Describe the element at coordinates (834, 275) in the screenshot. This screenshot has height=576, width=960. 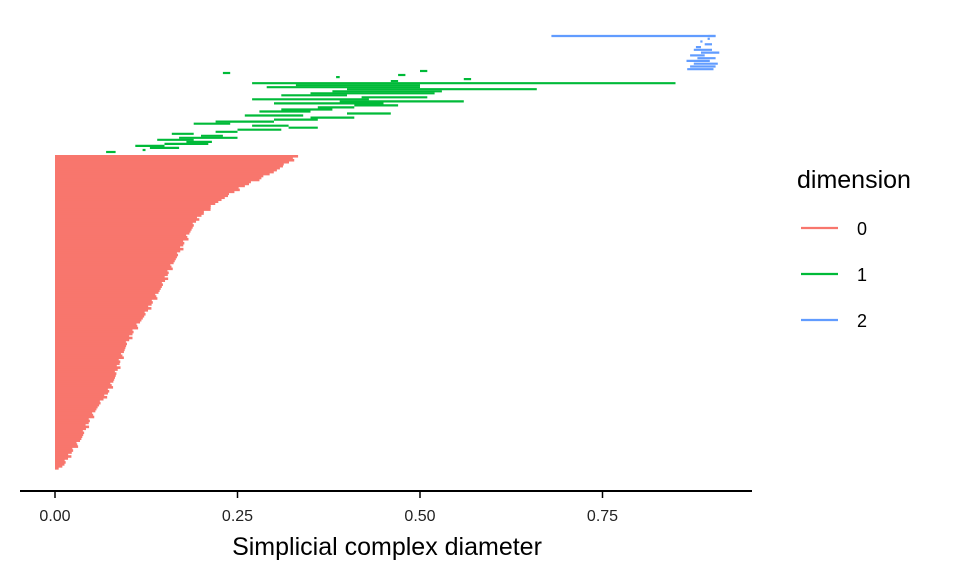
I see `legend-entries: 0 1 2` at that location.